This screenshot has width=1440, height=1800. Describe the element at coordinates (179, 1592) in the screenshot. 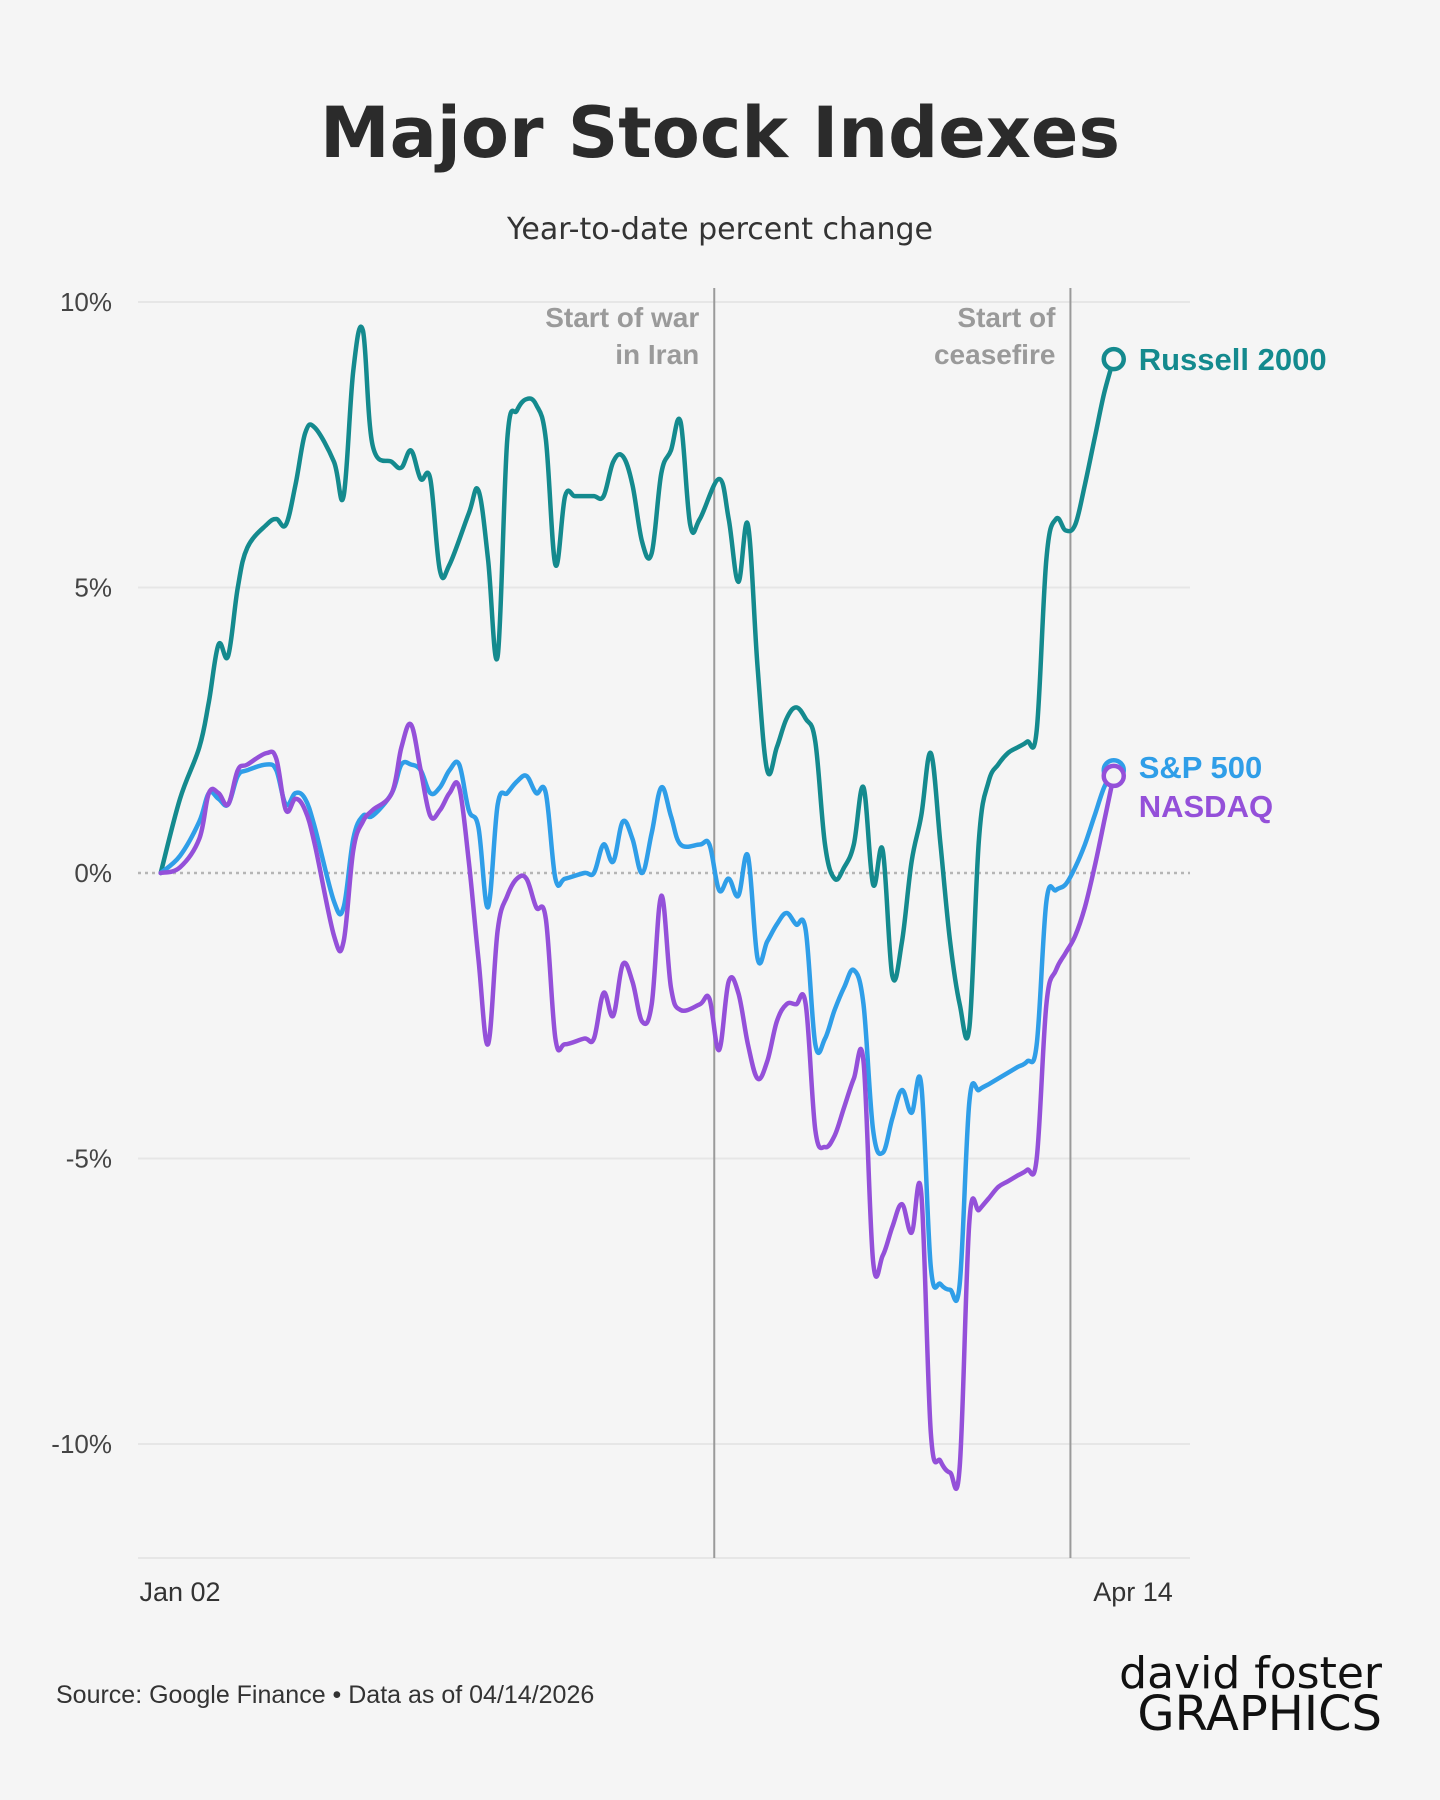

I see `x-tick-label: Jan 02` at that location.